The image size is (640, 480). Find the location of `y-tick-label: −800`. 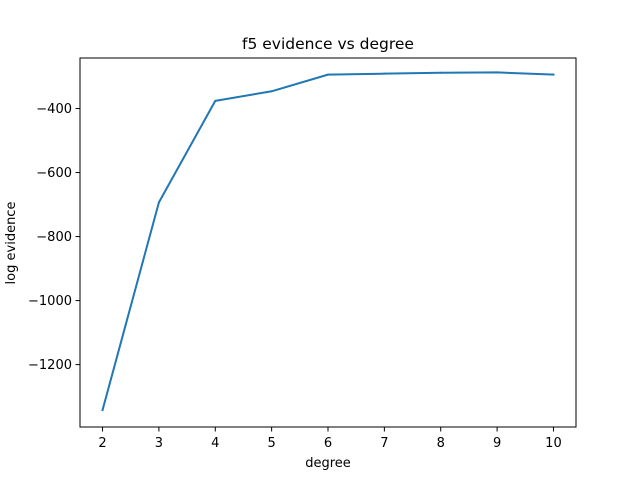

y-tick-label: −800 is located at coordinates (54, 237).